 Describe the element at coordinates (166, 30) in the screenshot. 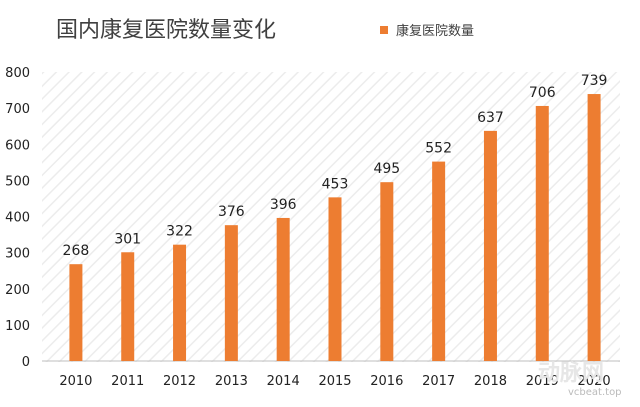

I see `chart-title: 国内康复医院数量变化` at that location.